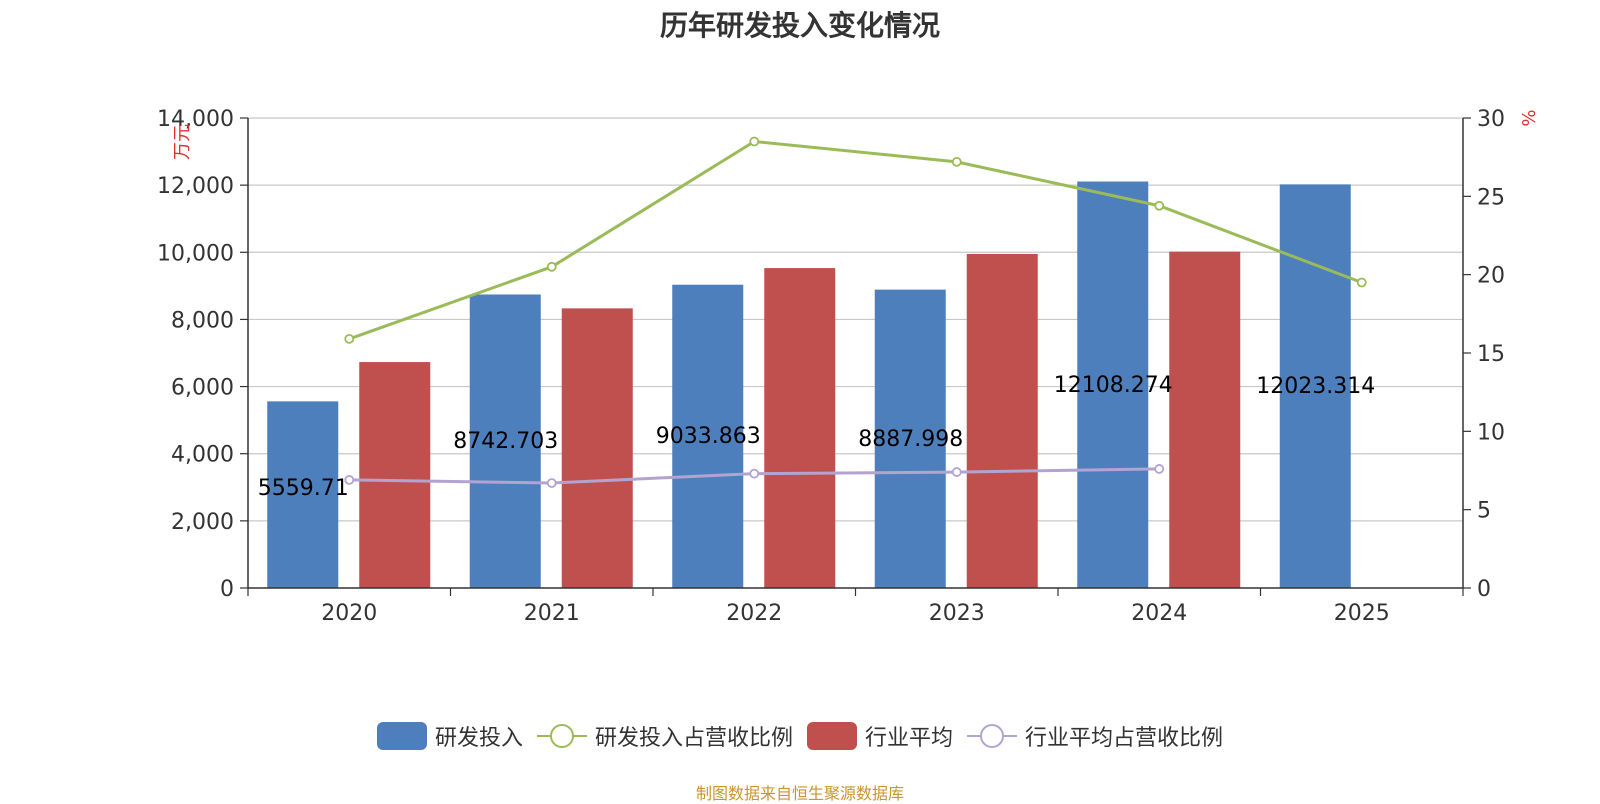  Describe the element at coordinates (303, 488) in the screenshot. I see `data-label: 5559.71` at that location.